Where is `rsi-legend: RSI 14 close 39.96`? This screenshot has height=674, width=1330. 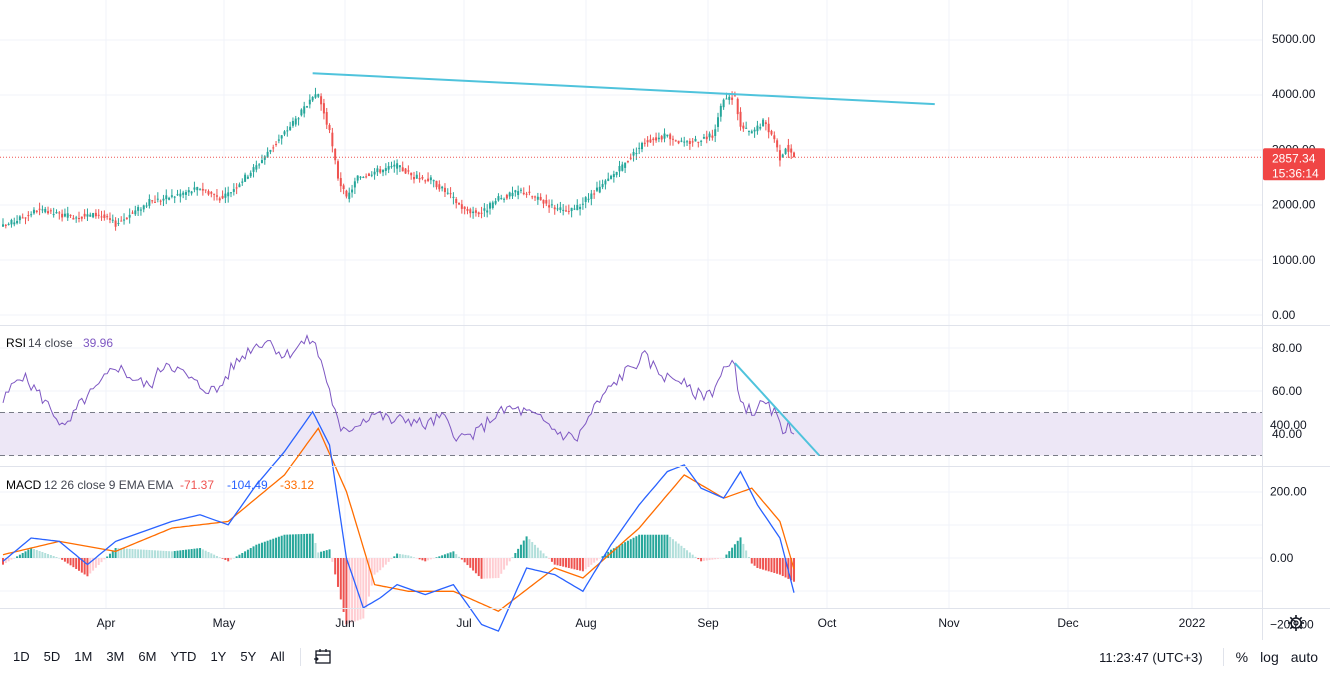 rsi-legend: RSI 14 close 39.96 is located at coordinates (59, 343).